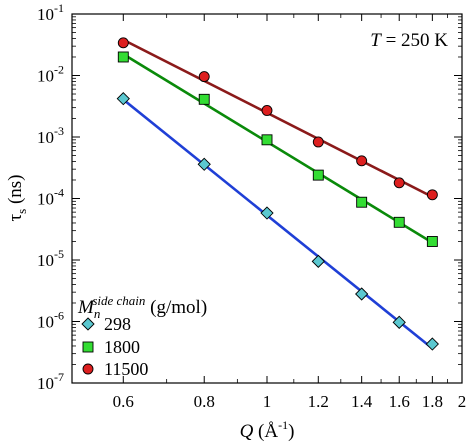 The height and width of the screenshot is (445, 474). Describe the element at coordinates (142, 307) in the screenshot. I see `legend-title: Mnside chain (g/mol)` at that location.